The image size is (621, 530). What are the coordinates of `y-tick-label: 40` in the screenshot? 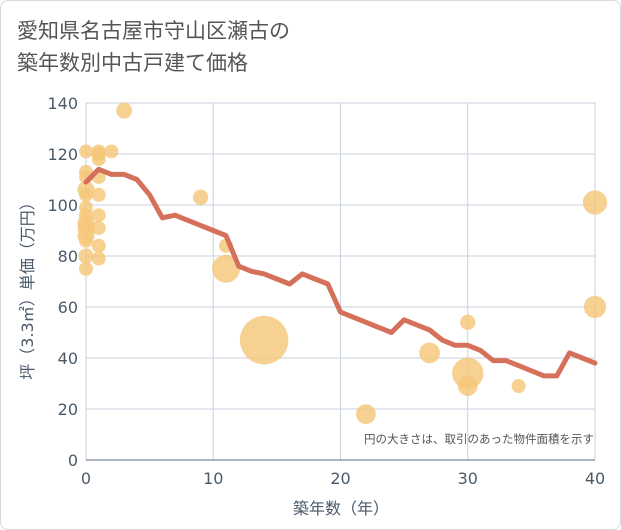 It's located at (68, 358).